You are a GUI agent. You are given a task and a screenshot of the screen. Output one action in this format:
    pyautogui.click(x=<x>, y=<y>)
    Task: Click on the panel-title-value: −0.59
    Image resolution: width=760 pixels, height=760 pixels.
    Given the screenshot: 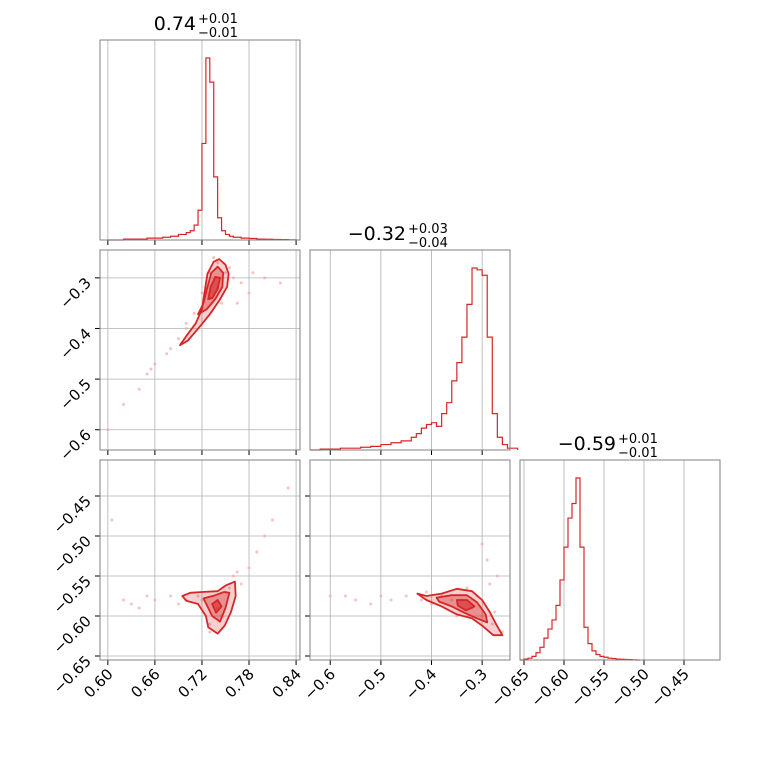 What is the action you would take?
    pyautogui.click(x=587, y=444)
    